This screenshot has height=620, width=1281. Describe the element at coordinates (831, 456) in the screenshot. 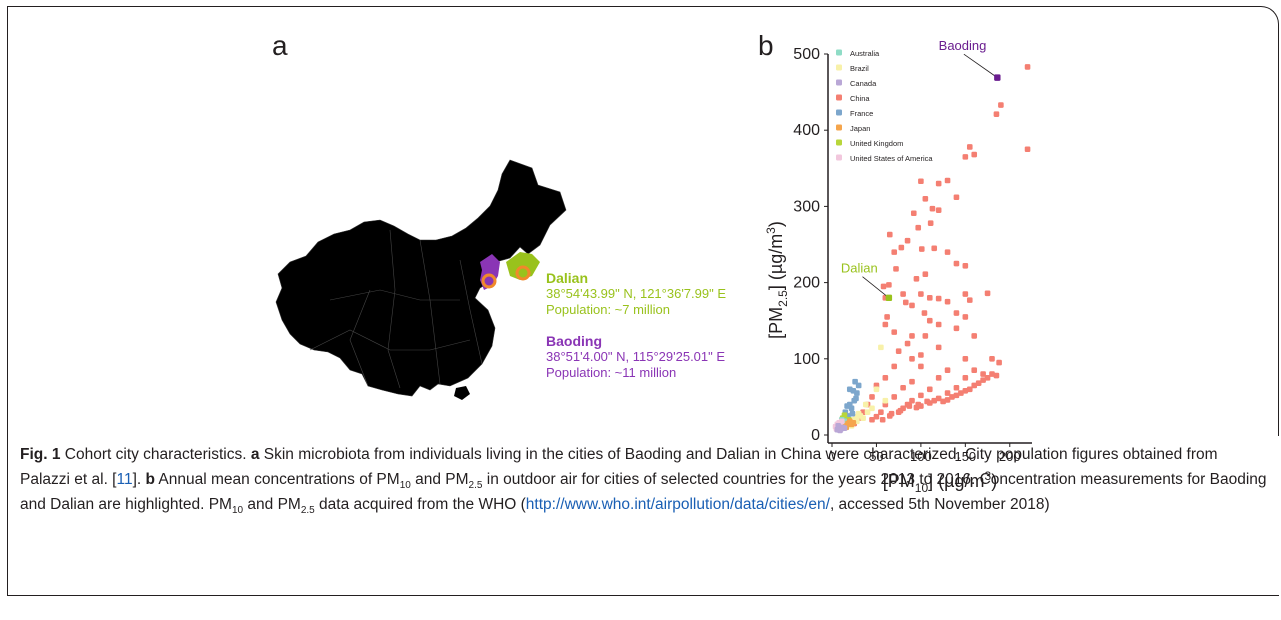

I see `x-tick-label: 0` at that location.